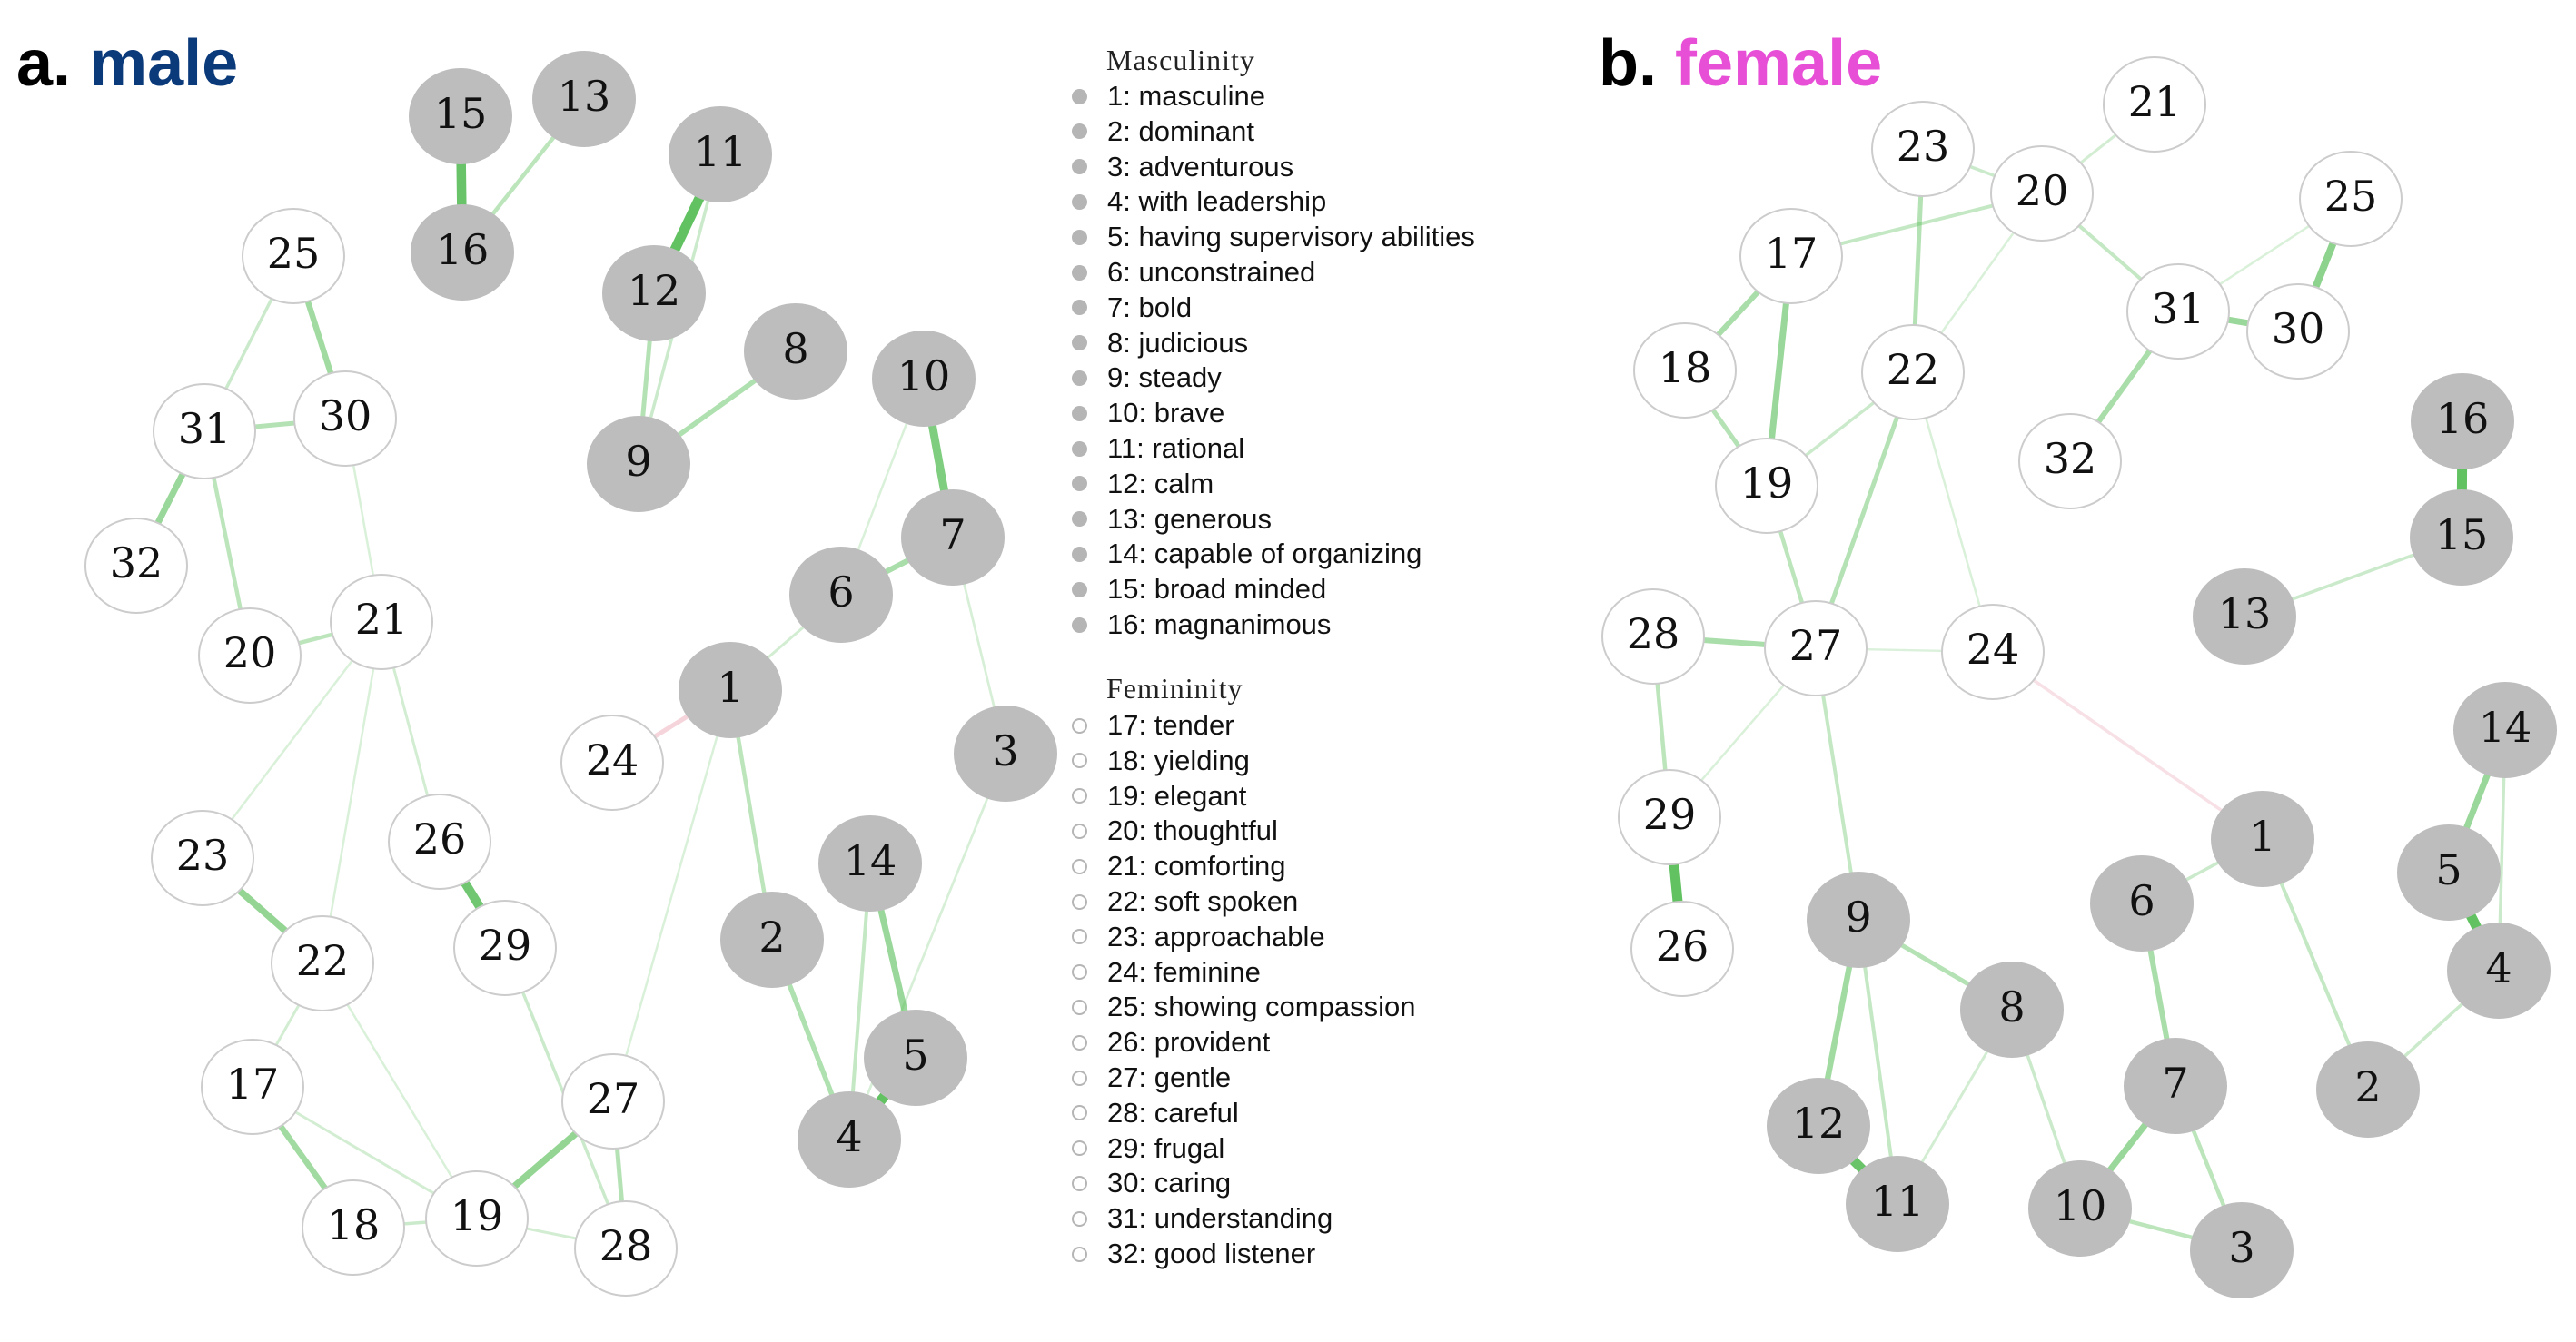 Image resolution: width=2576 pixels, height=1342 pixels. Describe the element at coordinates (1158, 449) in the screenshot. I see `legend-item-masculinity: 11: rational` at that location.